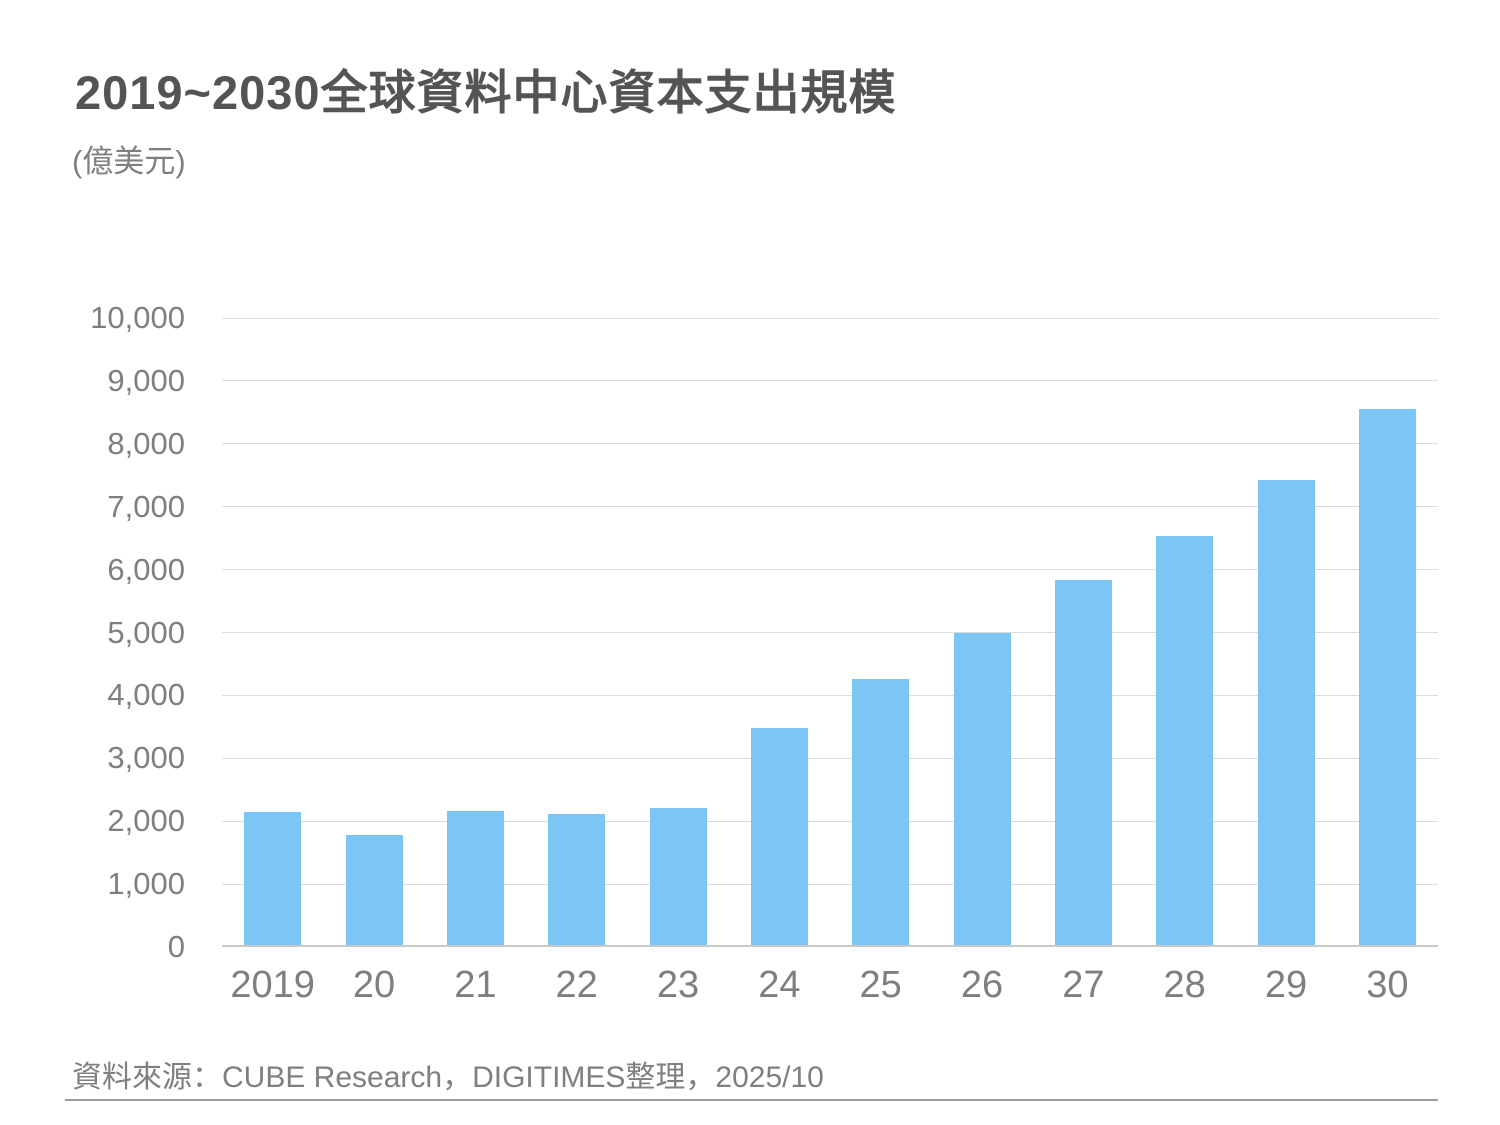 The image size is (1500, 1125). I want to click on x-tick-label: 29, so click(1286, 985).